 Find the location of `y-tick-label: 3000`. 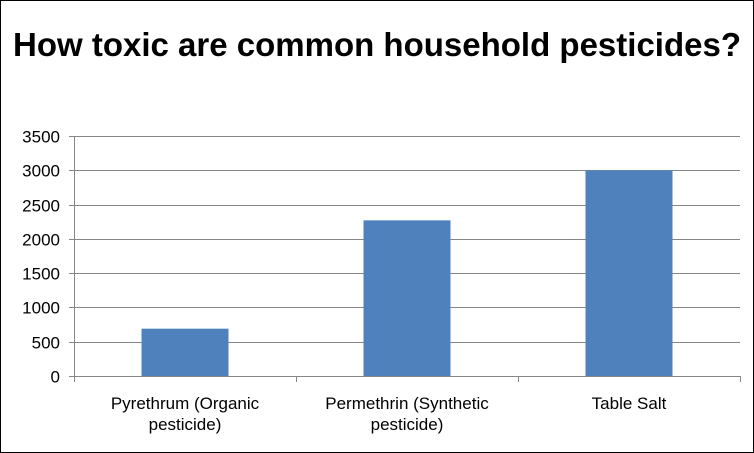

y-tick-label: 3000 is located at coordinates (41, 171).